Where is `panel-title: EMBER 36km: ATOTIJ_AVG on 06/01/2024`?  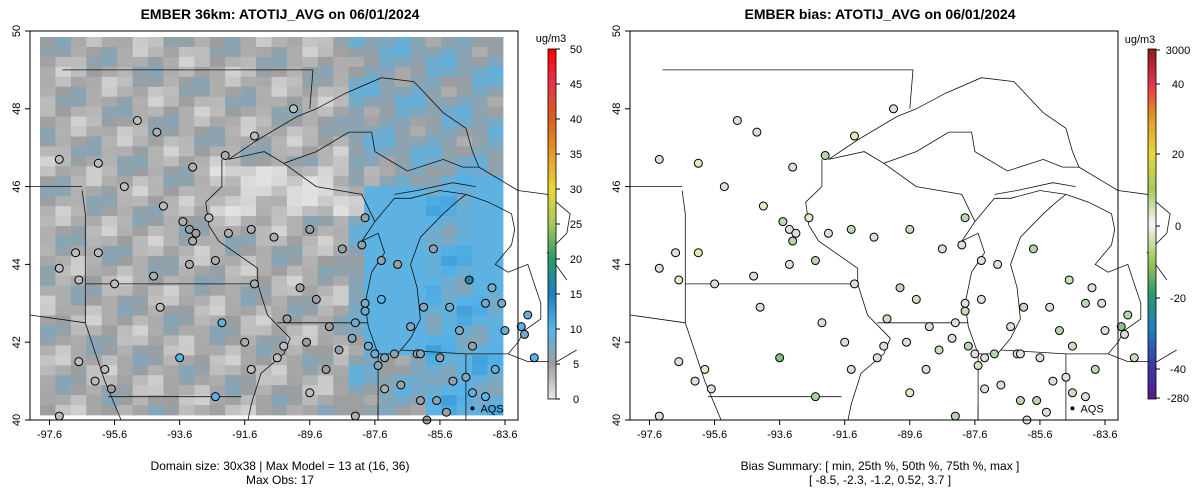
panel-title: EMBER 36km: ATOTIJ_AVG on 06/01/2024 is located at coordinates (280, 14).